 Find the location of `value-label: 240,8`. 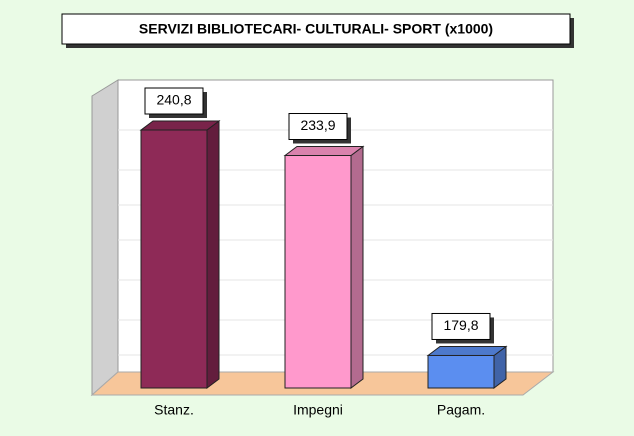

value-label: 240,8 is located at coordinates (173, 100).